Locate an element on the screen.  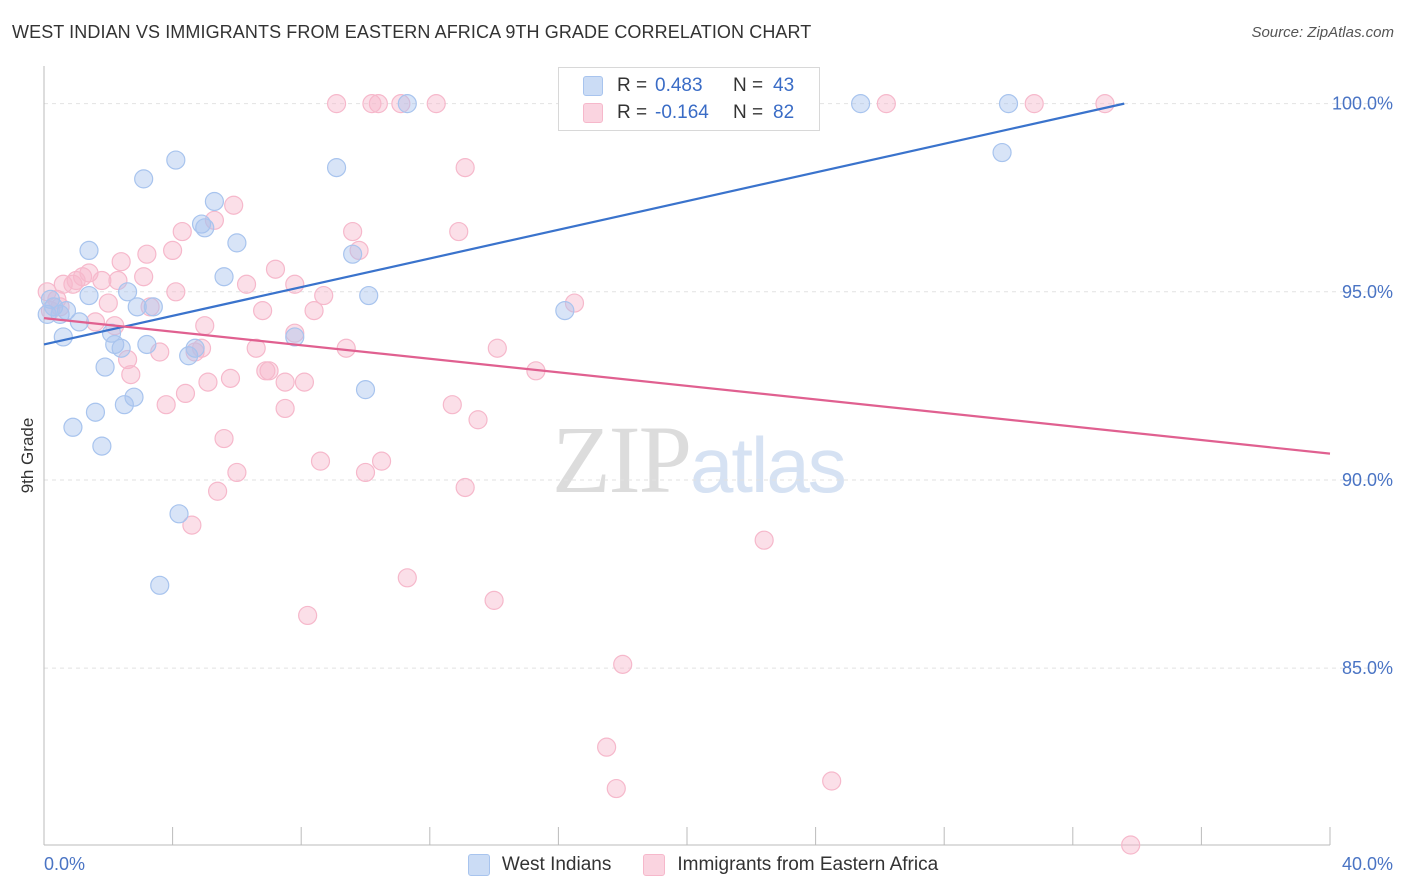
legend-label: Immigrants from Eastern Africa is located at coordinates (808, 864).